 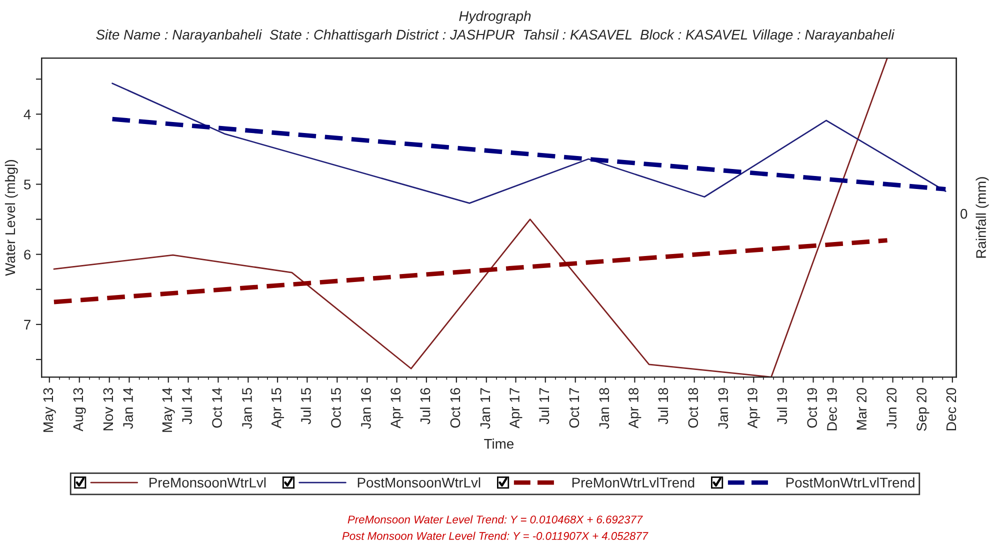 I want to click on y-tick-label: 5, so click(x=27, y=185).